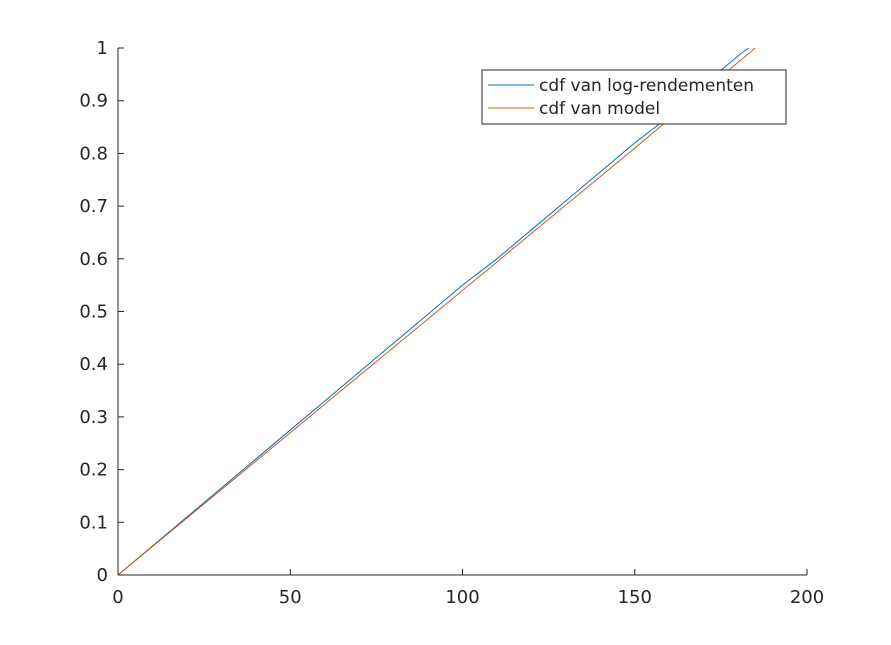 Image resolution: width=891 pixels, height=645 pixels. I want to click on y-tick-label: 0, so click(102, 575).